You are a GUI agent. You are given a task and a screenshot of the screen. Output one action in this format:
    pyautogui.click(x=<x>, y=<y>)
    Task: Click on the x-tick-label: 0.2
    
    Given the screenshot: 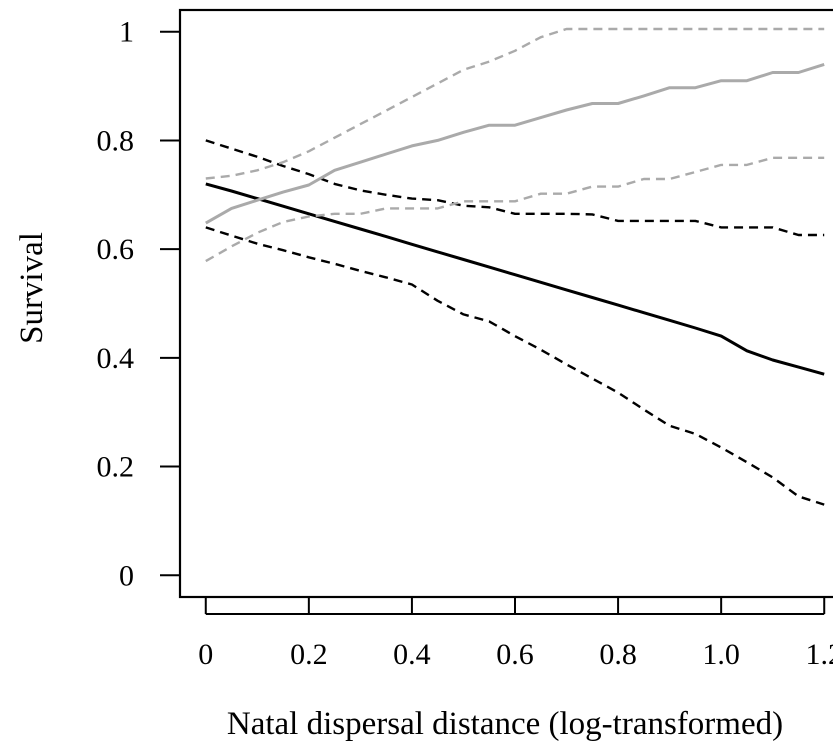 What is the action you would take?
    pyautogui.click(x=309, y=654)
    